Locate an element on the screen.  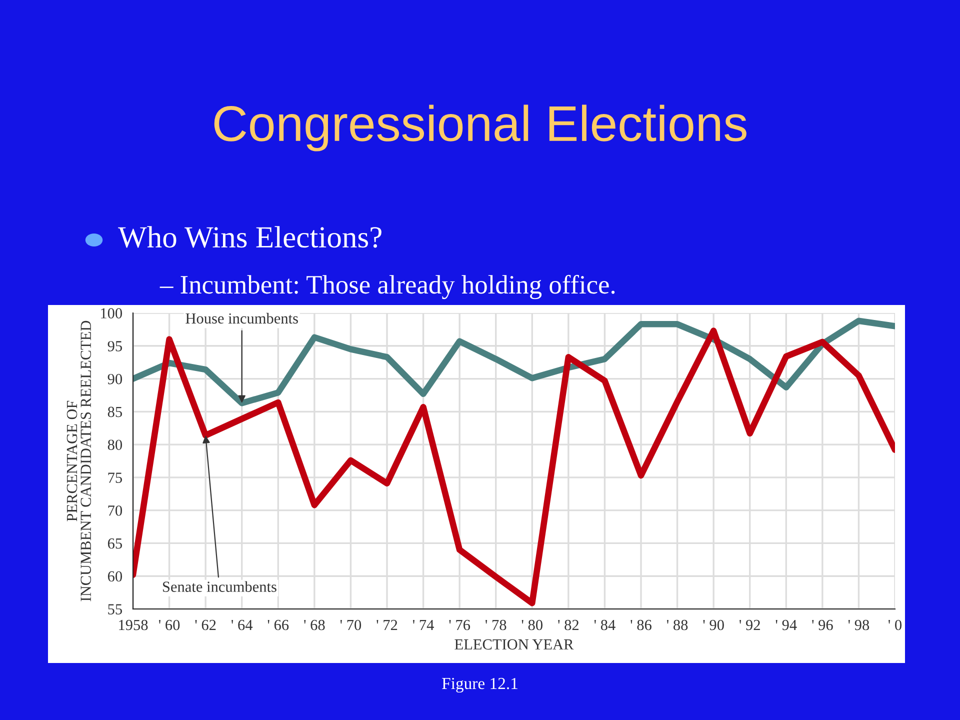
x-tick-label: 1958 is located at coordinates (133, 625).